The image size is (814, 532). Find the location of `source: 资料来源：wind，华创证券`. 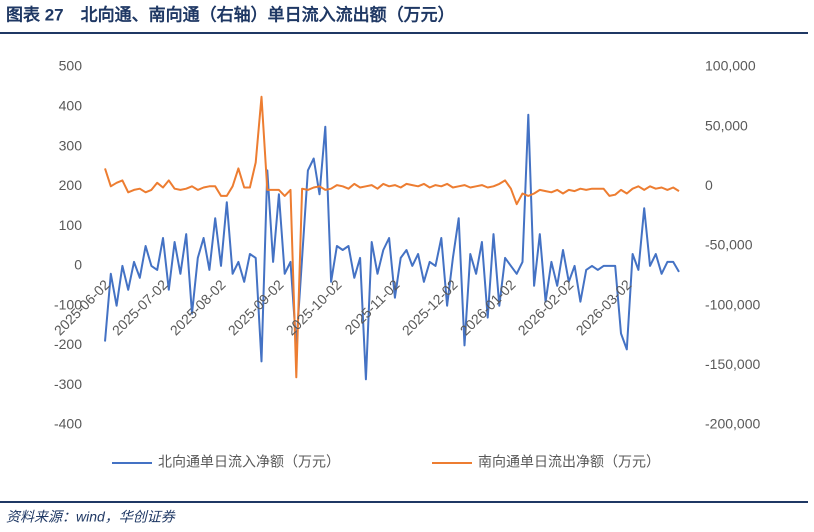

source: 资料来源：wind，华创证券 is located at coordinates (91, 517).